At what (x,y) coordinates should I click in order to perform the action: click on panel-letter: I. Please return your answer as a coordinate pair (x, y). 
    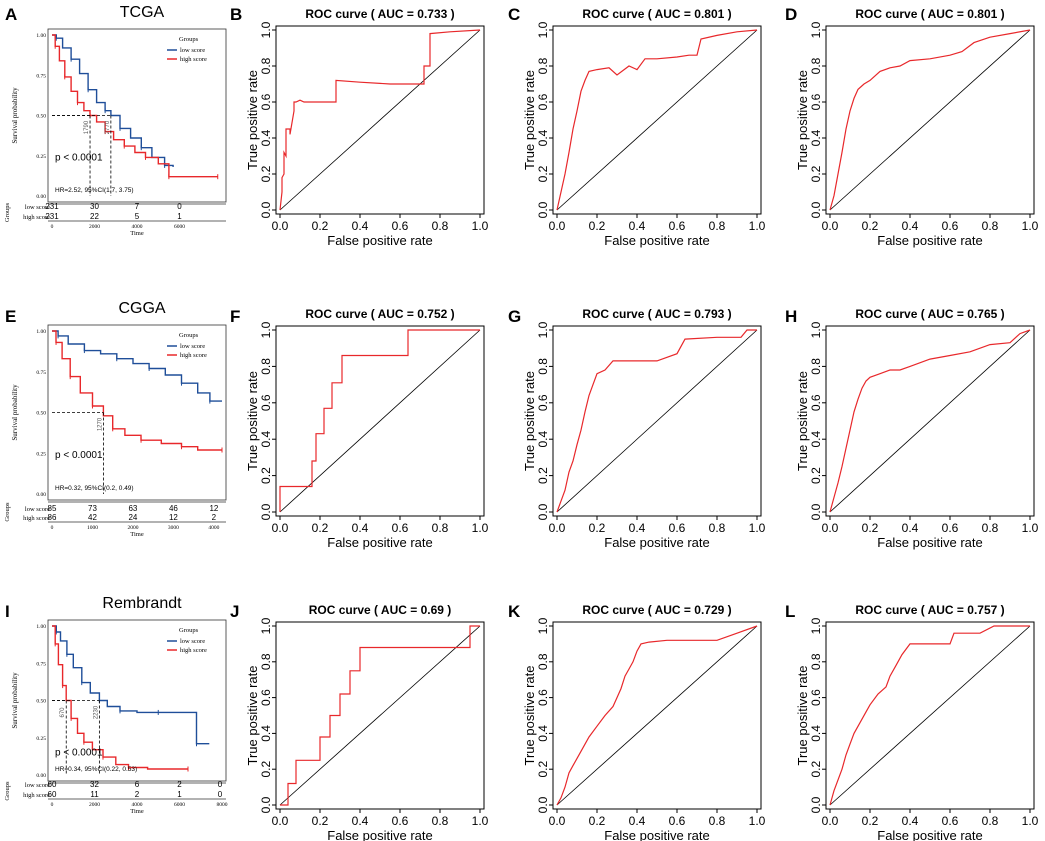
    Looking at the image, I should click on (7, 611).